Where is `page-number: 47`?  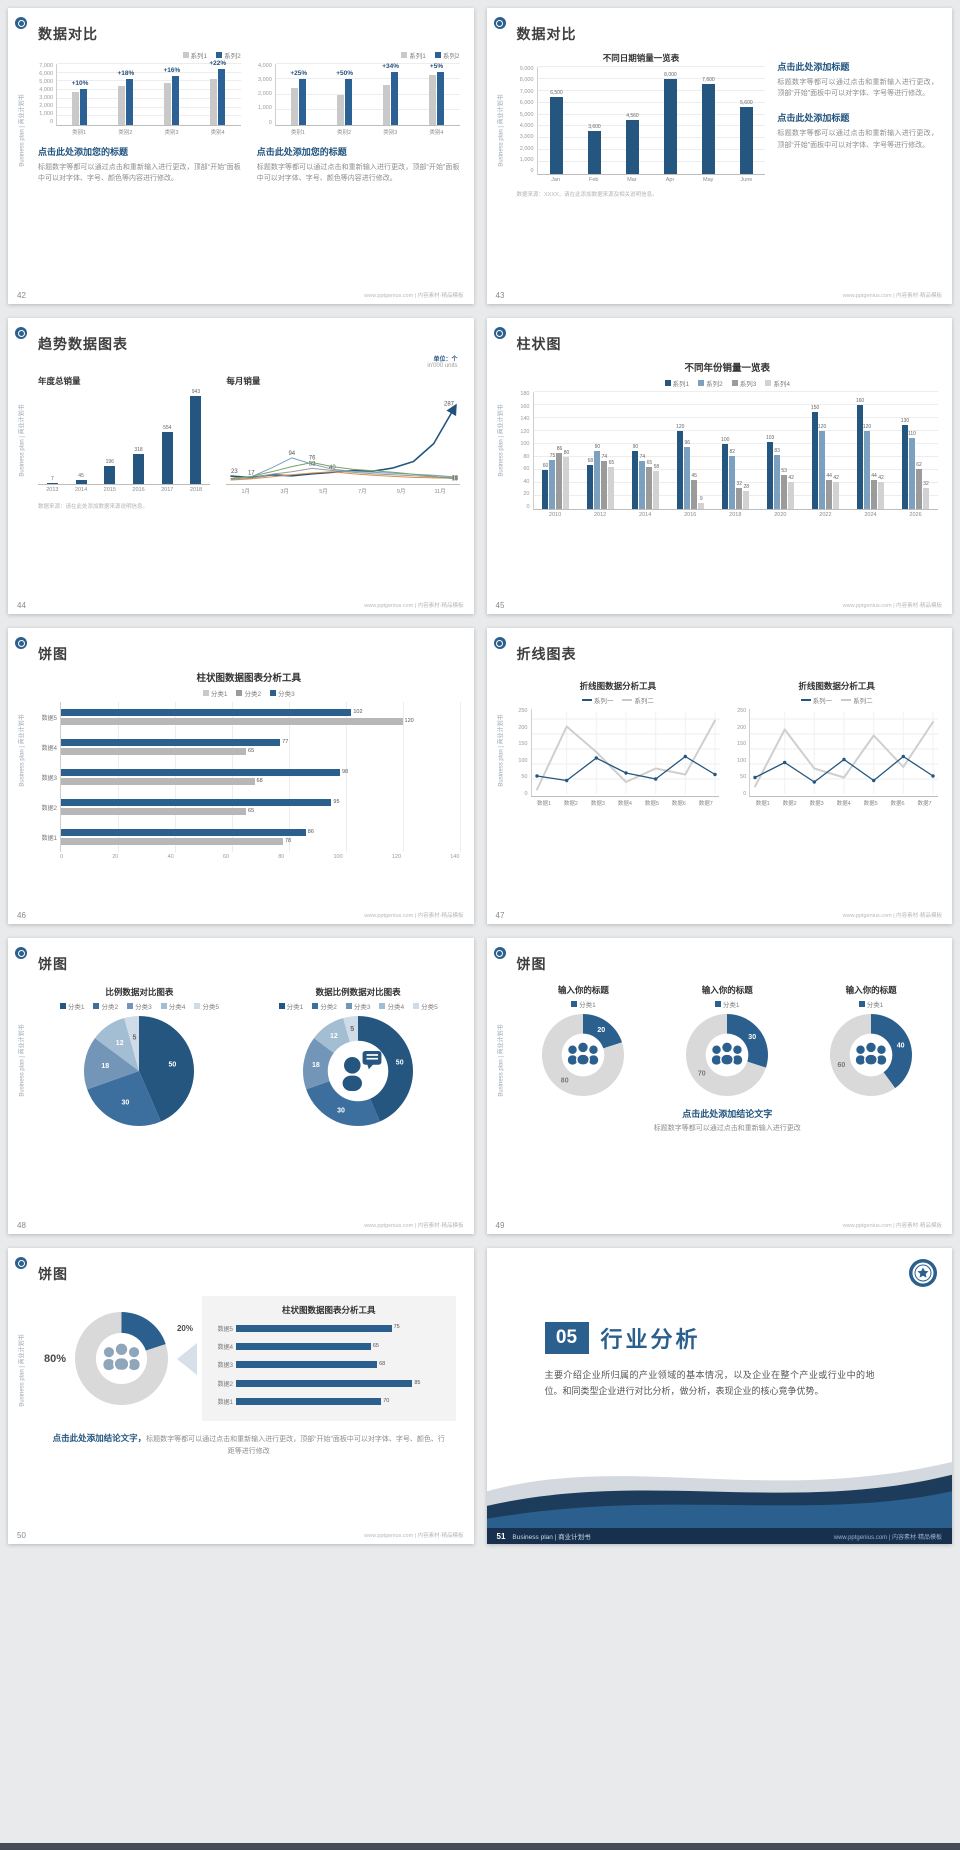 page-number: 47 is located at coordinates (500, 915).